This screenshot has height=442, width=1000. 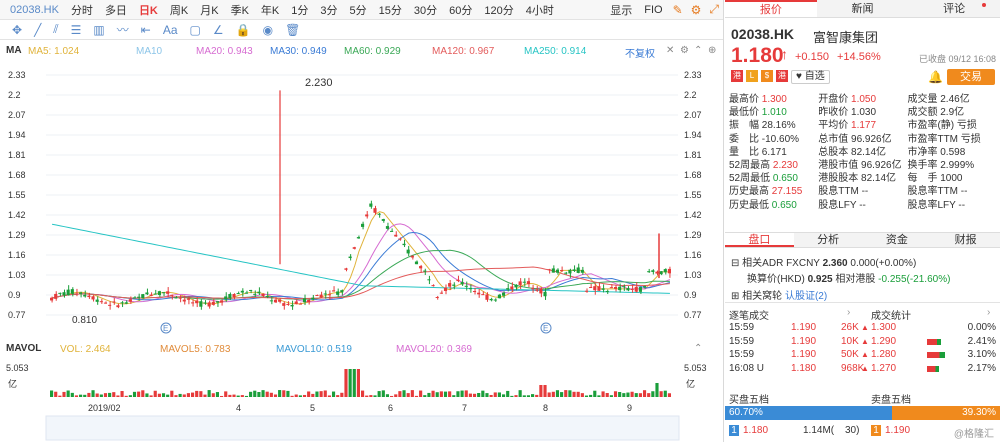 I want to click on settings-icon: ⚙, so click(x=696, y=9).